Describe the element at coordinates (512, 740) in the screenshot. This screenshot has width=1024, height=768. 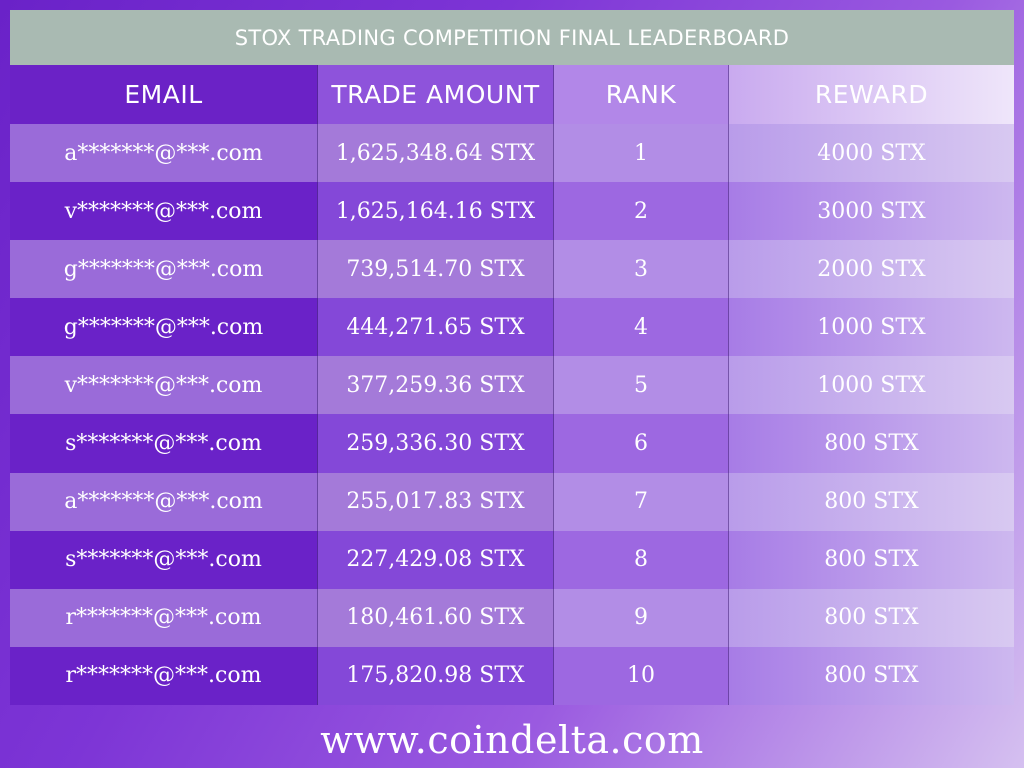
I see `website-url: www.coindelta.com` at that location.